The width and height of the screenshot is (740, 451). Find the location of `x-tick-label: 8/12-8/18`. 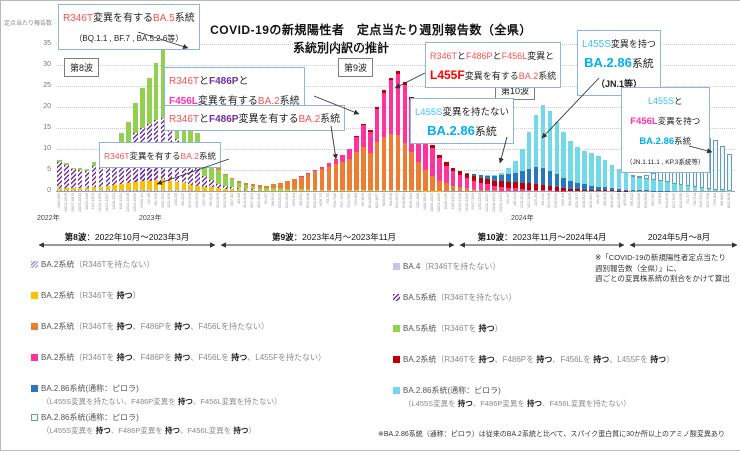

x-tick-label: 8/12-8/18 is located at coordinates (729, 200).